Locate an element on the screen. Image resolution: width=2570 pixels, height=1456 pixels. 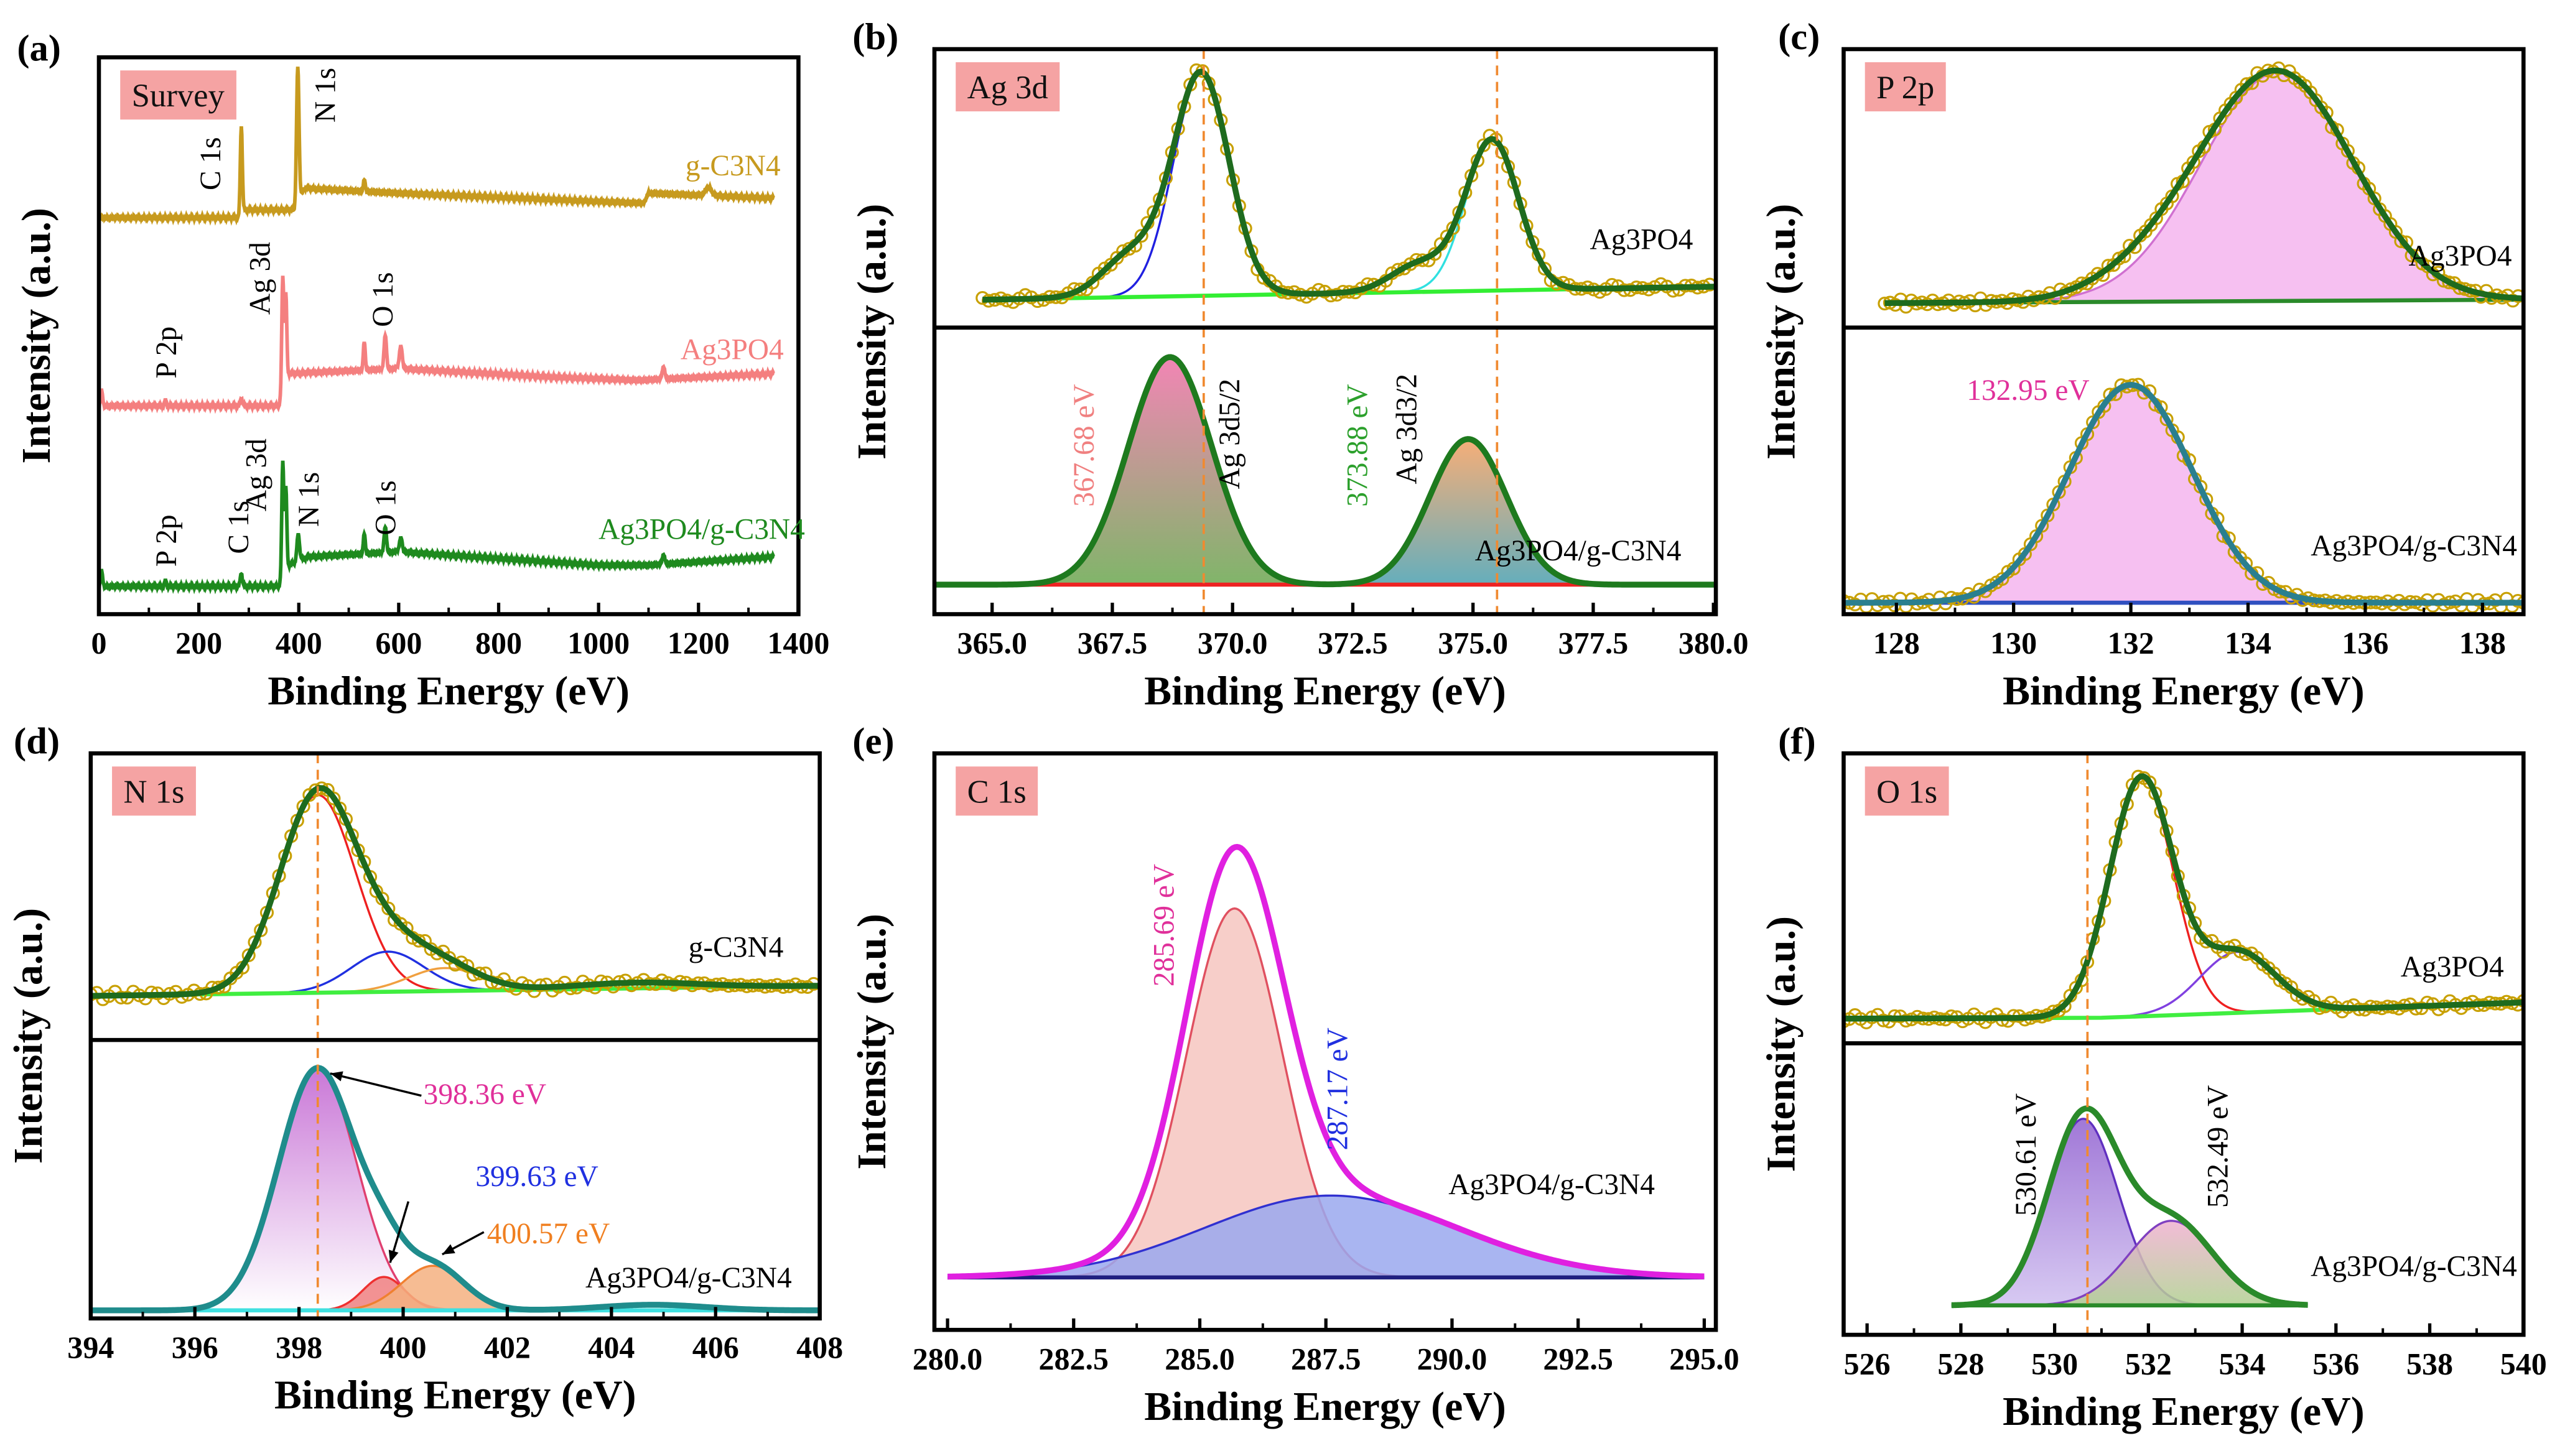
x-tick-label: 292.5 is located at coordinates (1578, 1358).